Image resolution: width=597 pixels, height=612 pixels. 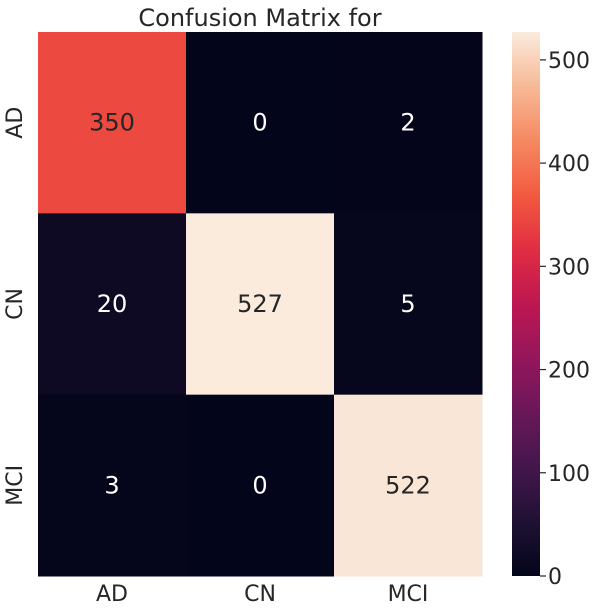 I want to click on y-tick-labels: AD CN MCI, so click(x=15, y=306).